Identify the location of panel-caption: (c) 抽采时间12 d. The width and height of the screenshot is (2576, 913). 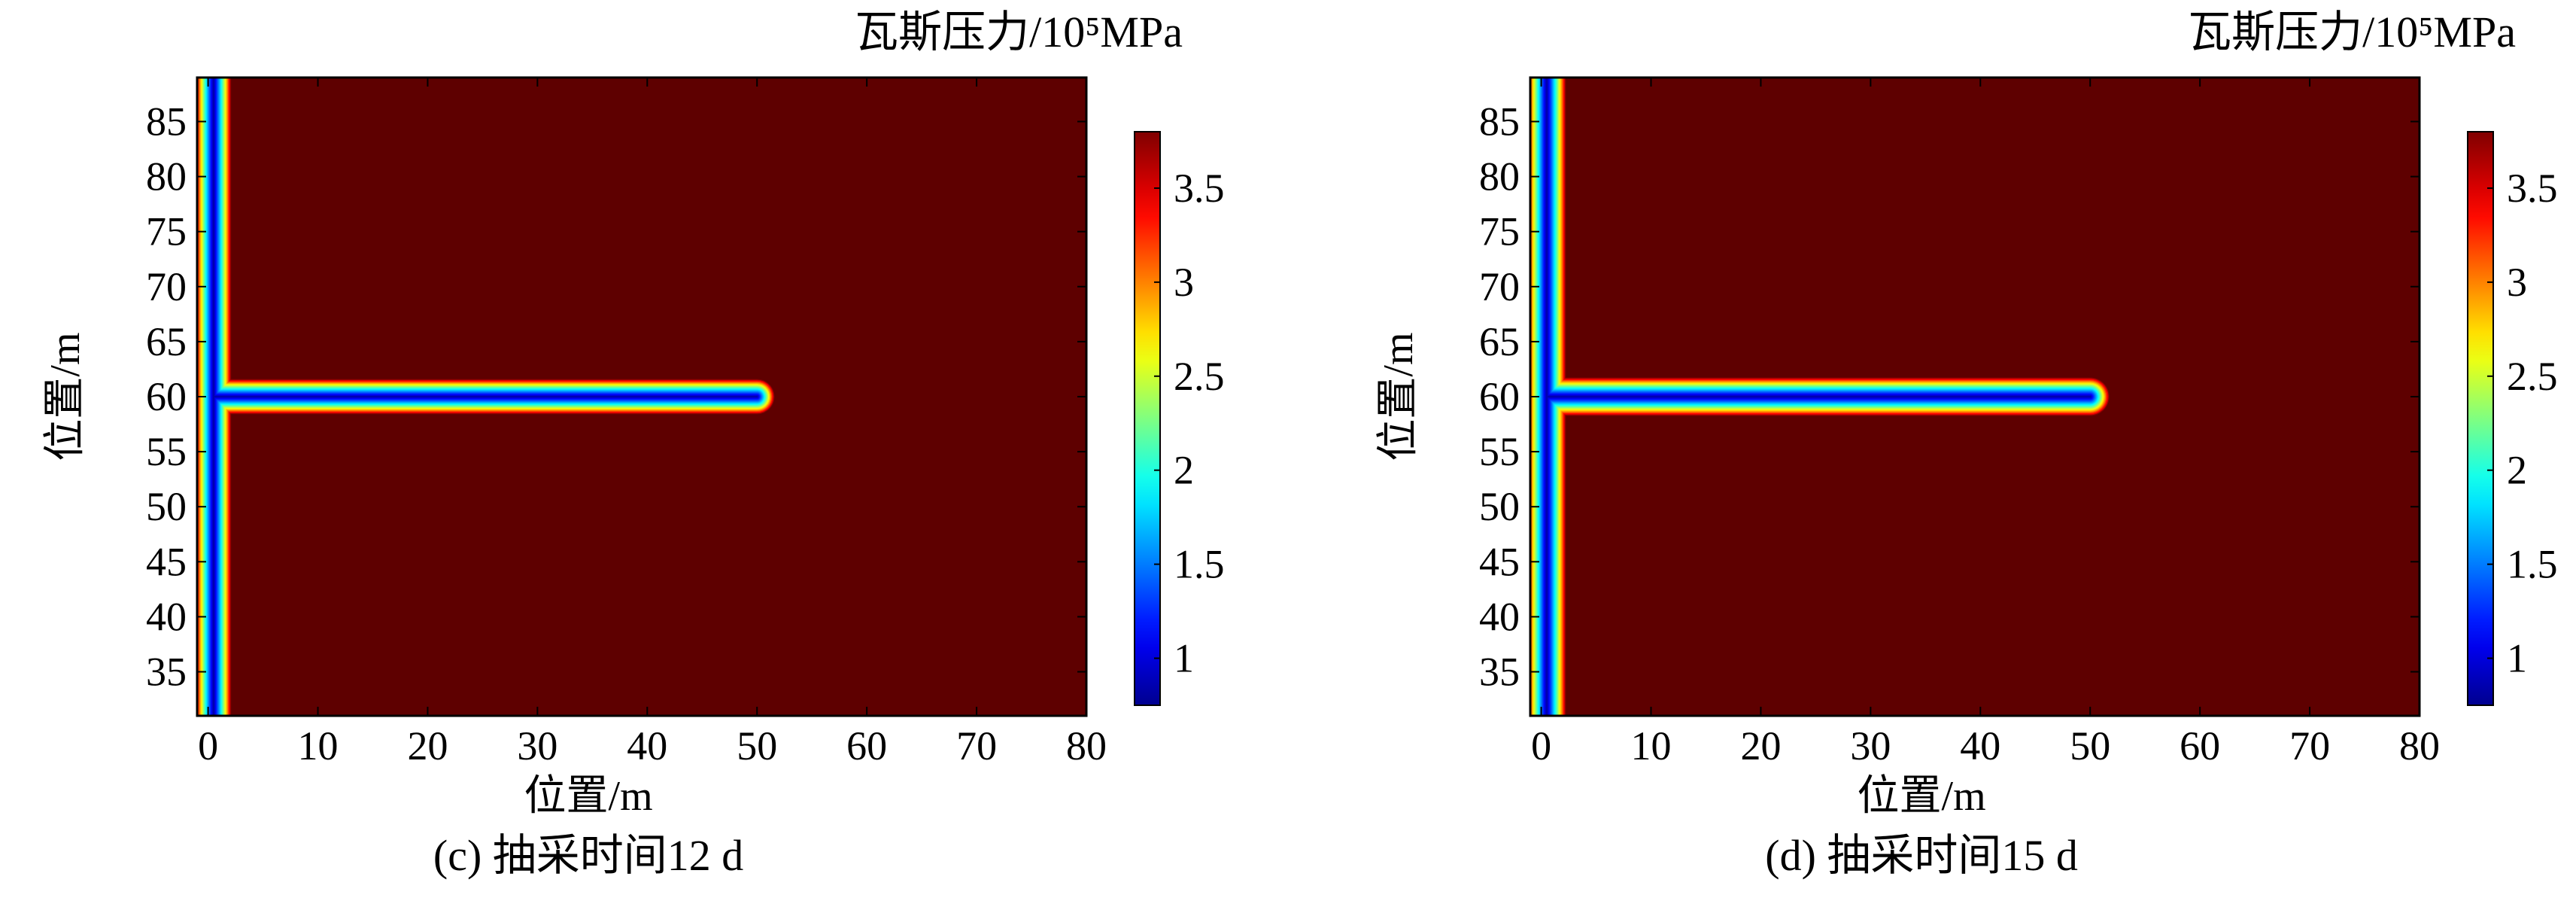
(588, 855).